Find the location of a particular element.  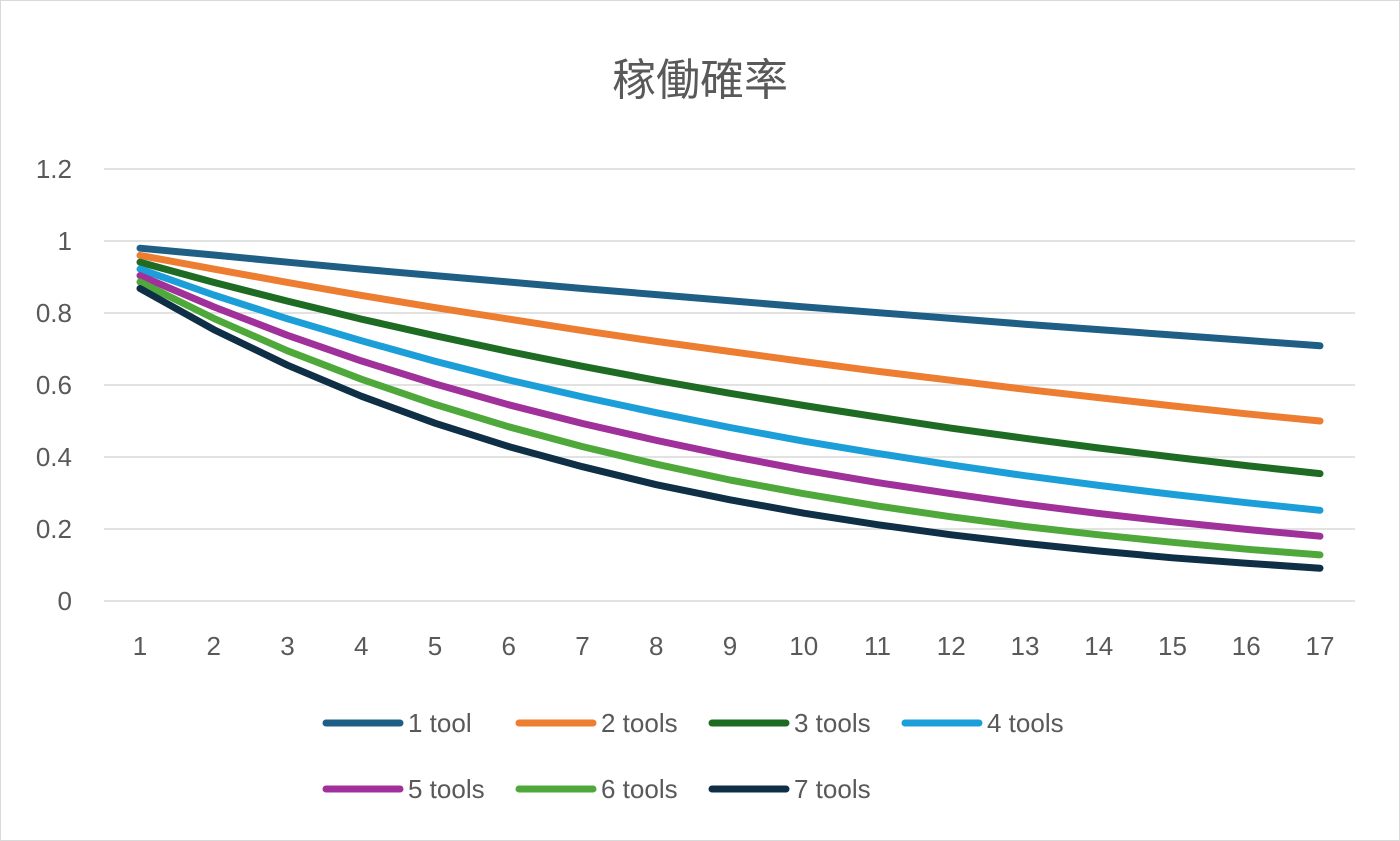

chart-title: 稼働確率 is located at coordinates (700, 80).